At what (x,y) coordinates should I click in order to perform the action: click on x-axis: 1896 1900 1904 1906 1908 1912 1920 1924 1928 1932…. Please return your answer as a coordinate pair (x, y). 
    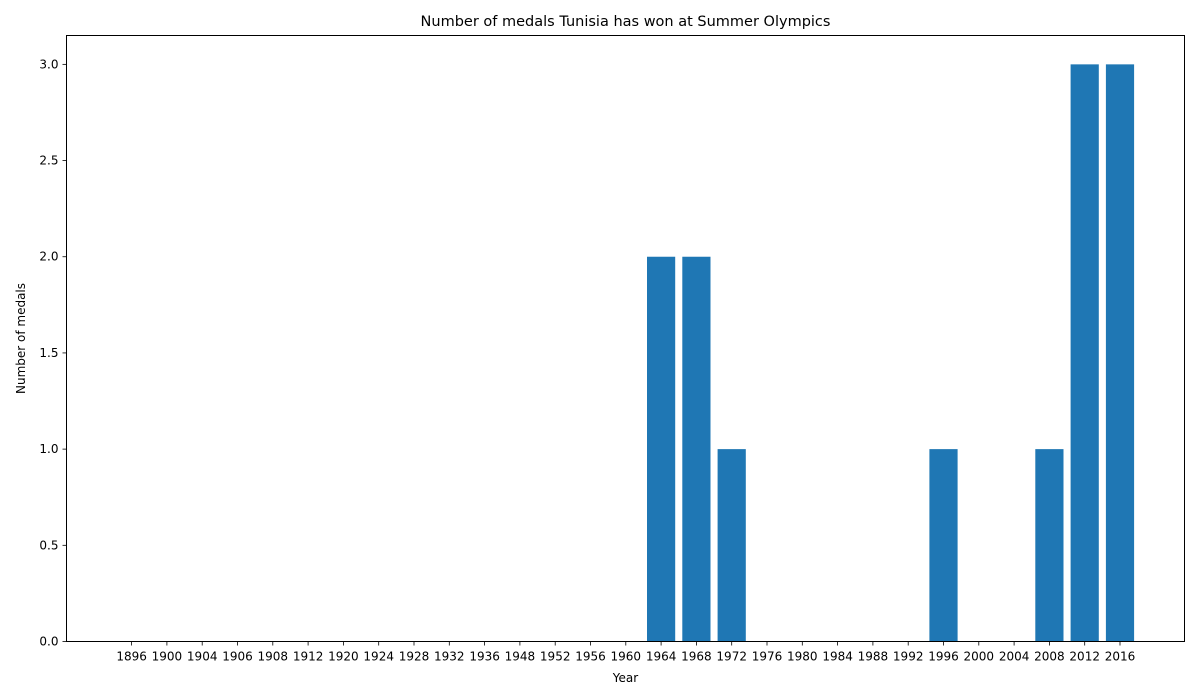
    Looking at the image, I should click on (626, 652).